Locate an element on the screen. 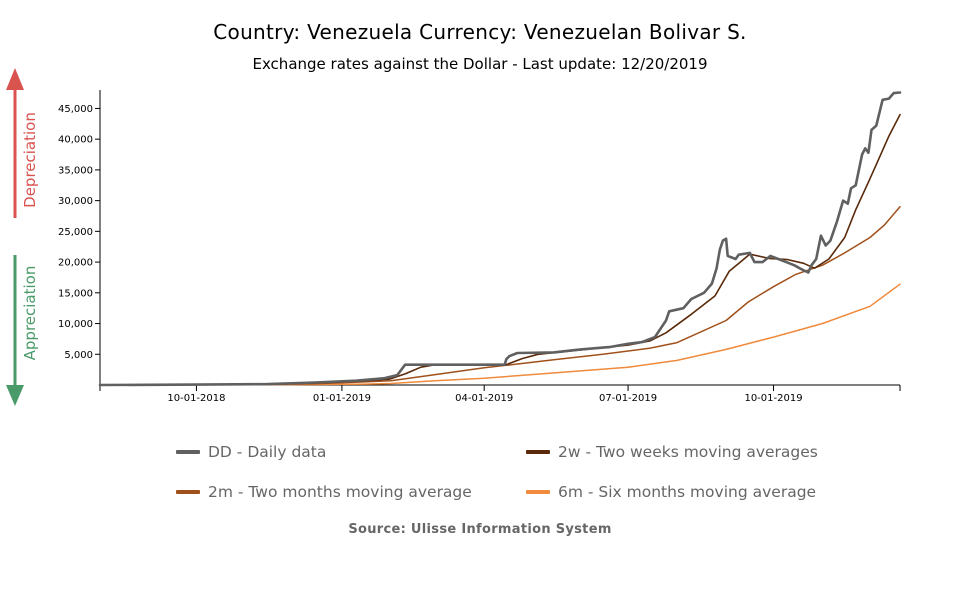  y-tick-label: 15,000 is located at coordinates (75, 293).